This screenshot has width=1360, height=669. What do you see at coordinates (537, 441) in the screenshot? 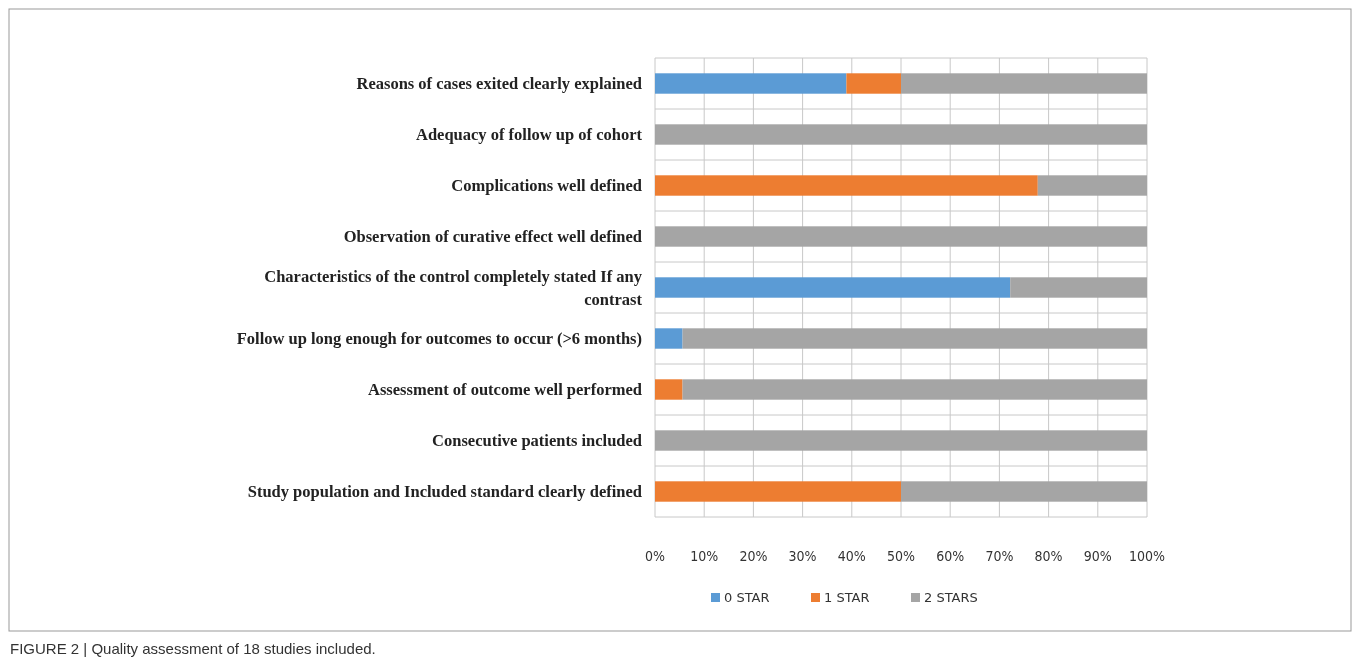
I see `y-tick-label: Consecutive patients included` at bounding box center [537, 441].